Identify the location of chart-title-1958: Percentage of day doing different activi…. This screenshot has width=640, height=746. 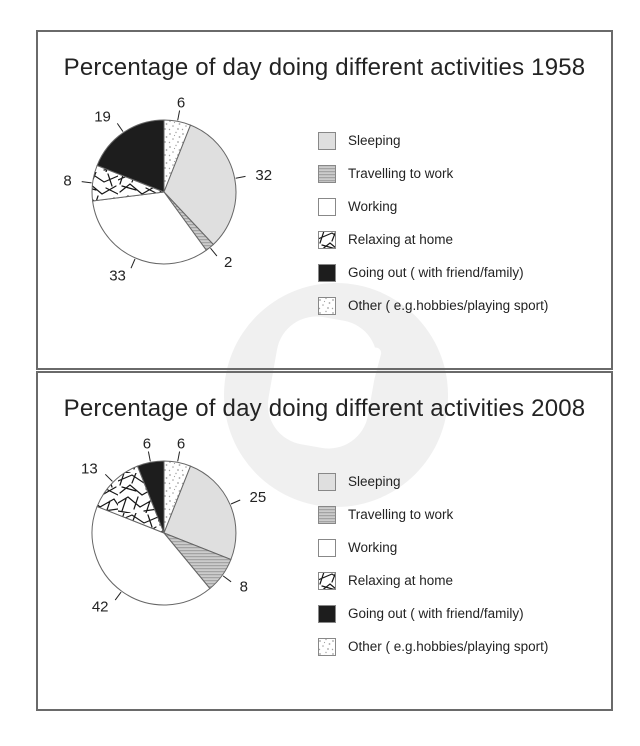
(324, 67).